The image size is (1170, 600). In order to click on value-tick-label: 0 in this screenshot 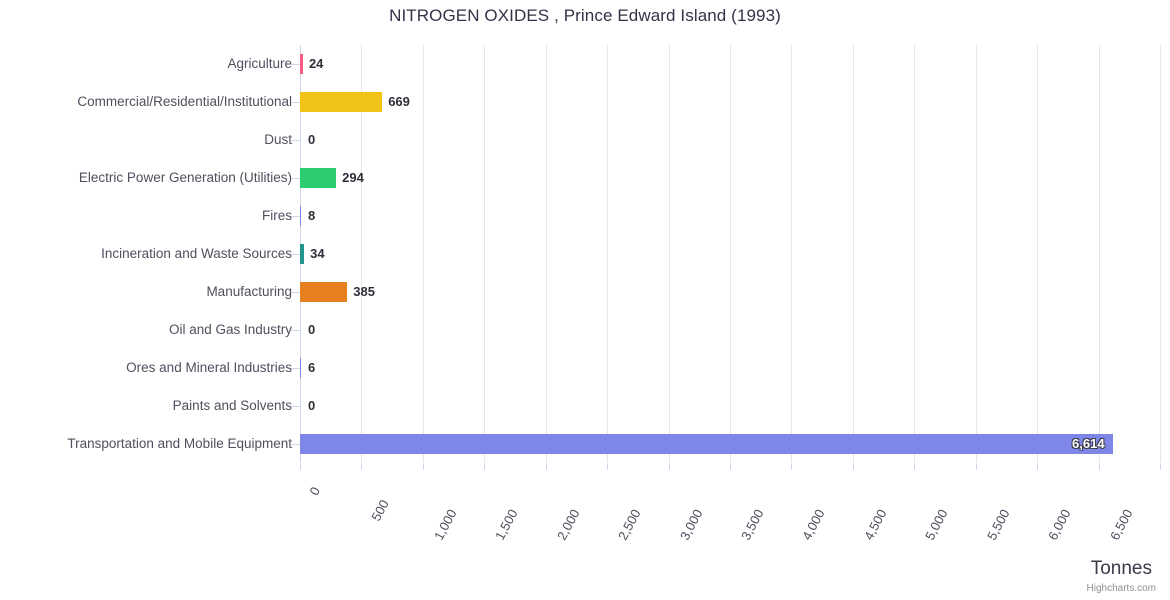, I will do `click(316, 487)`.